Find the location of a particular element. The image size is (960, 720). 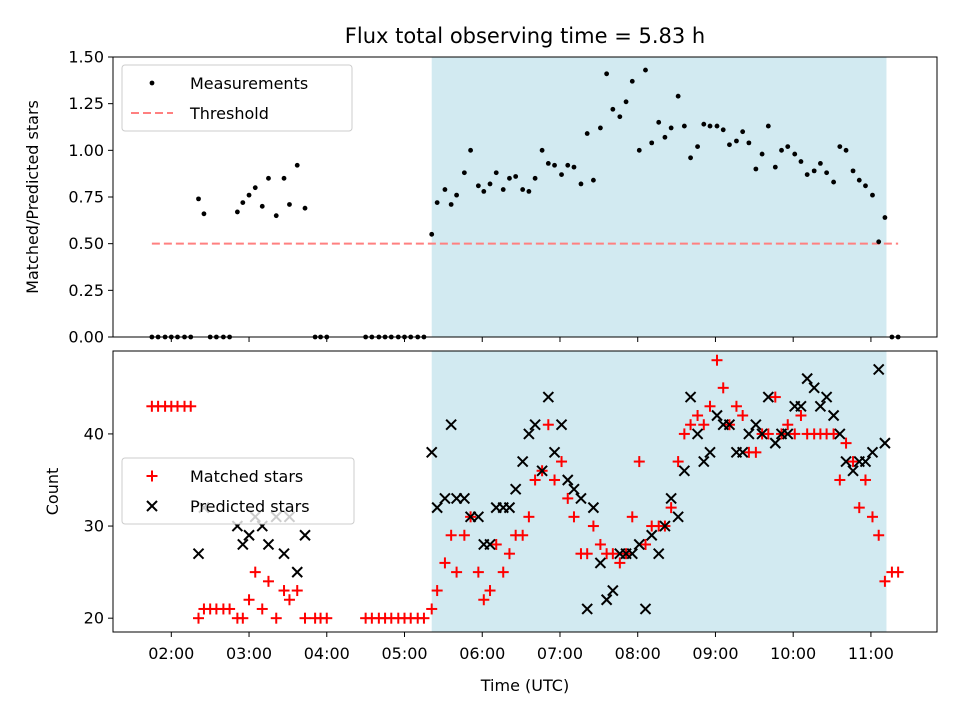

top-ytick-label: 0.00 is located at coordinates (86, 337).